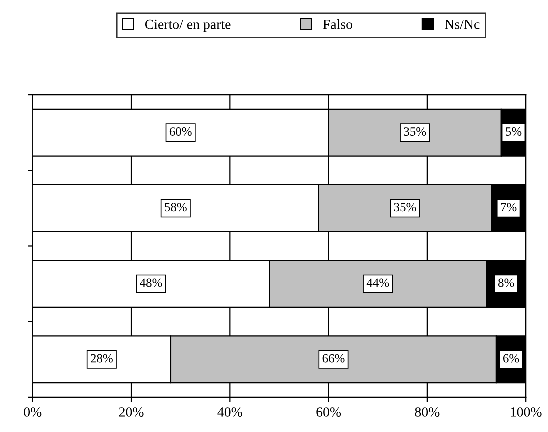  I want to click on data-label: 48%, so click(151, 283).